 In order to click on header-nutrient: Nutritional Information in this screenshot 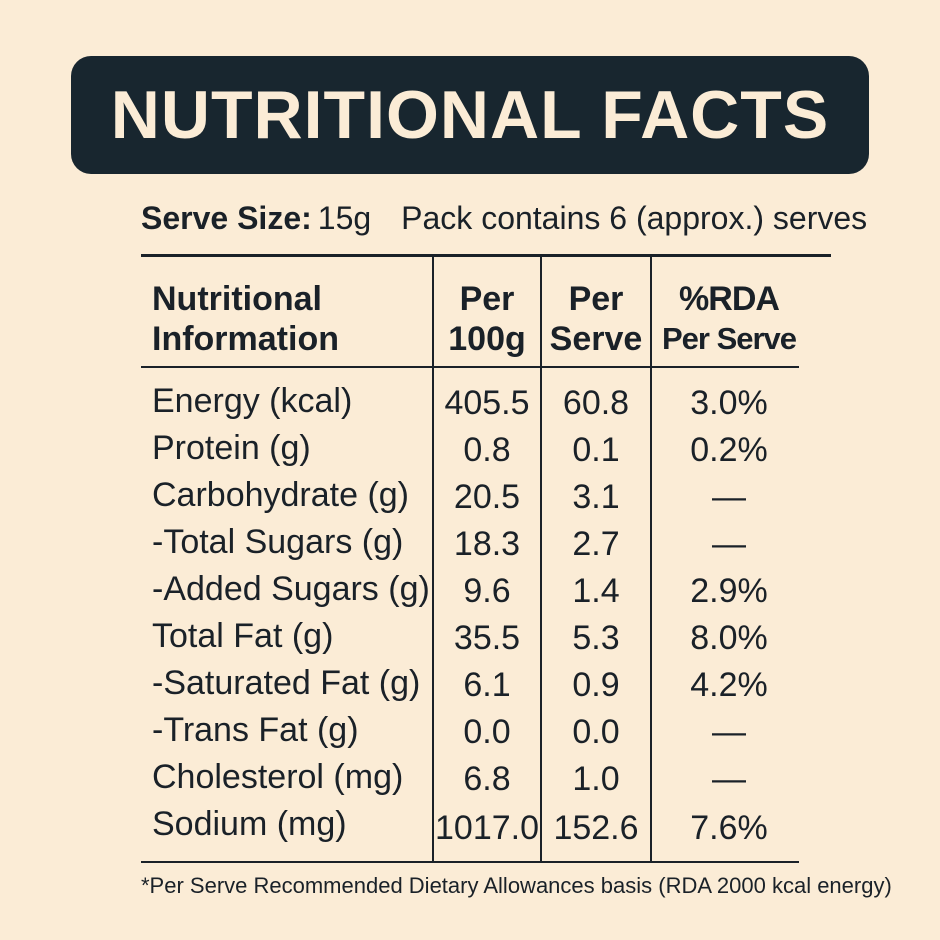, I will do `click(245, 319)`.